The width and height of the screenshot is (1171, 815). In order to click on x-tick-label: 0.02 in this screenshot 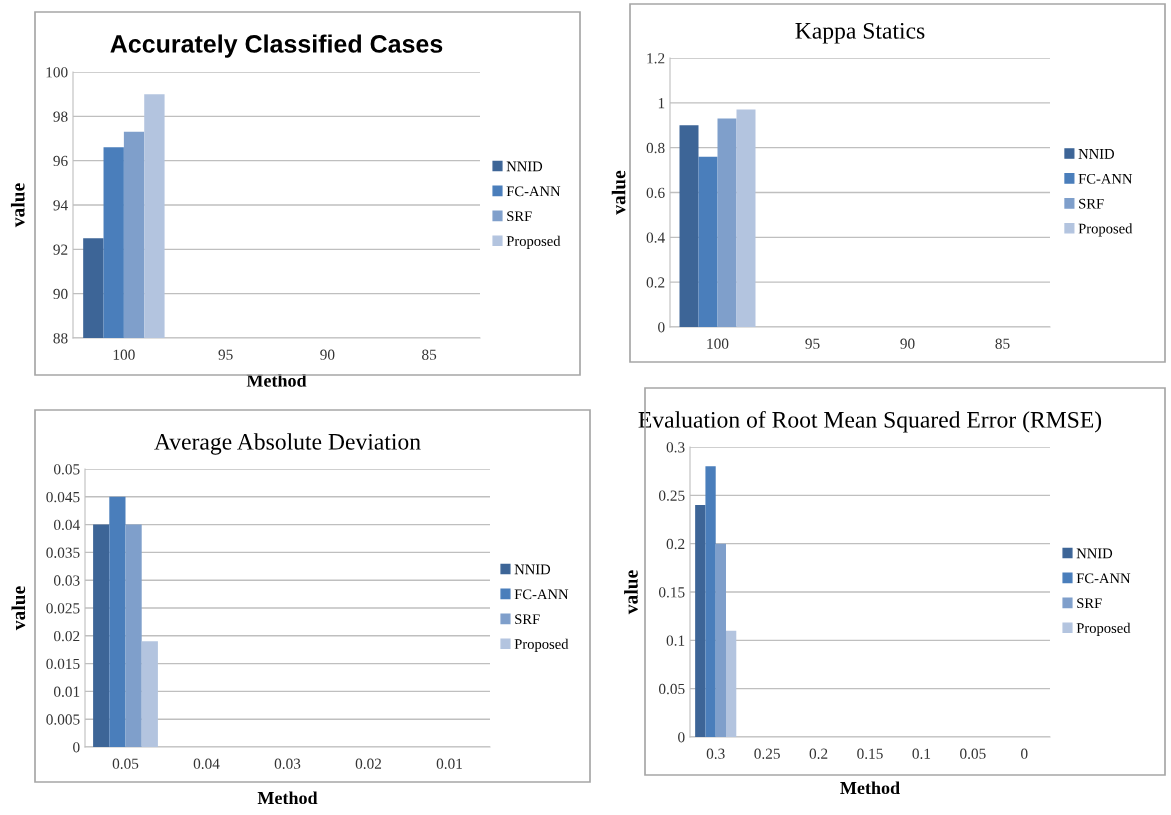, I will do `click(368, 763)`.